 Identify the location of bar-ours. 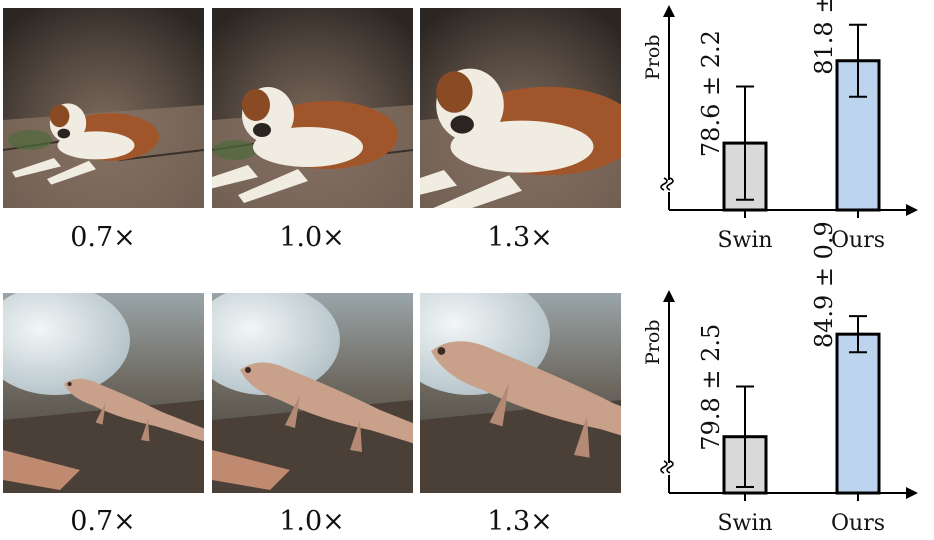
(858, 413).